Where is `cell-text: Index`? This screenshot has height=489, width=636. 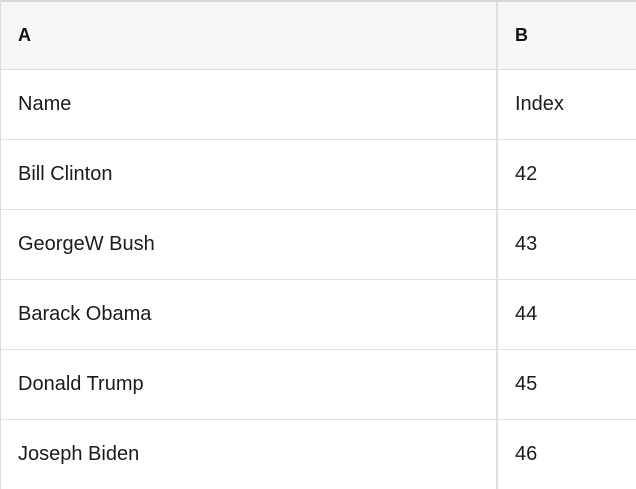 cell-text: Index is located at coordinates (539, 104).